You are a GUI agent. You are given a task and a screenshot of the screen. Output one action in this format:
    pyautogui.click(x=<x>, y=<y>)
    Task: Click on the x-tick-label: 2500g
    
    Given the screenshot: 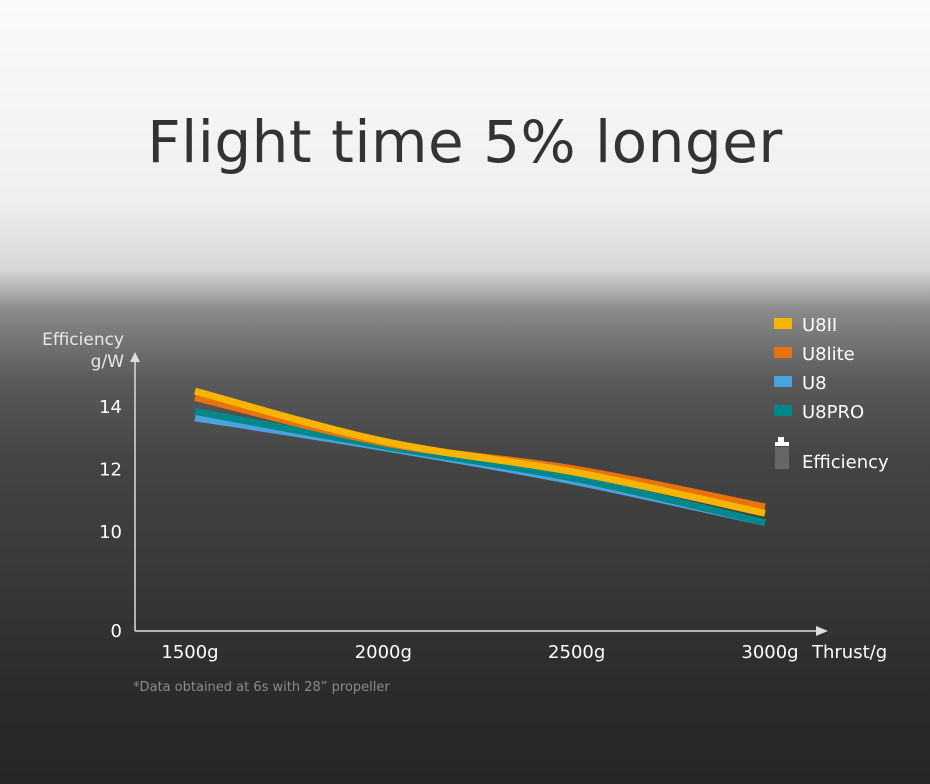 What is the action you would take?
    pyautogui.click(x=576, y=652)
    